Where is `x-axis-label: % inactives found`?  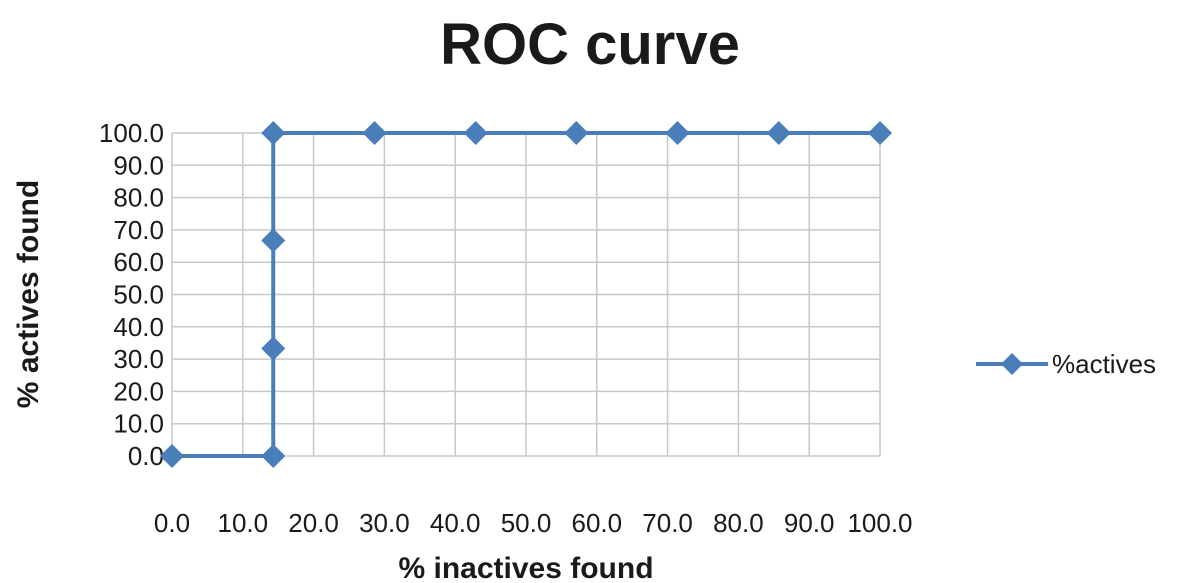 x-axis-label: % inactives found is located at coordinates (525, 567).